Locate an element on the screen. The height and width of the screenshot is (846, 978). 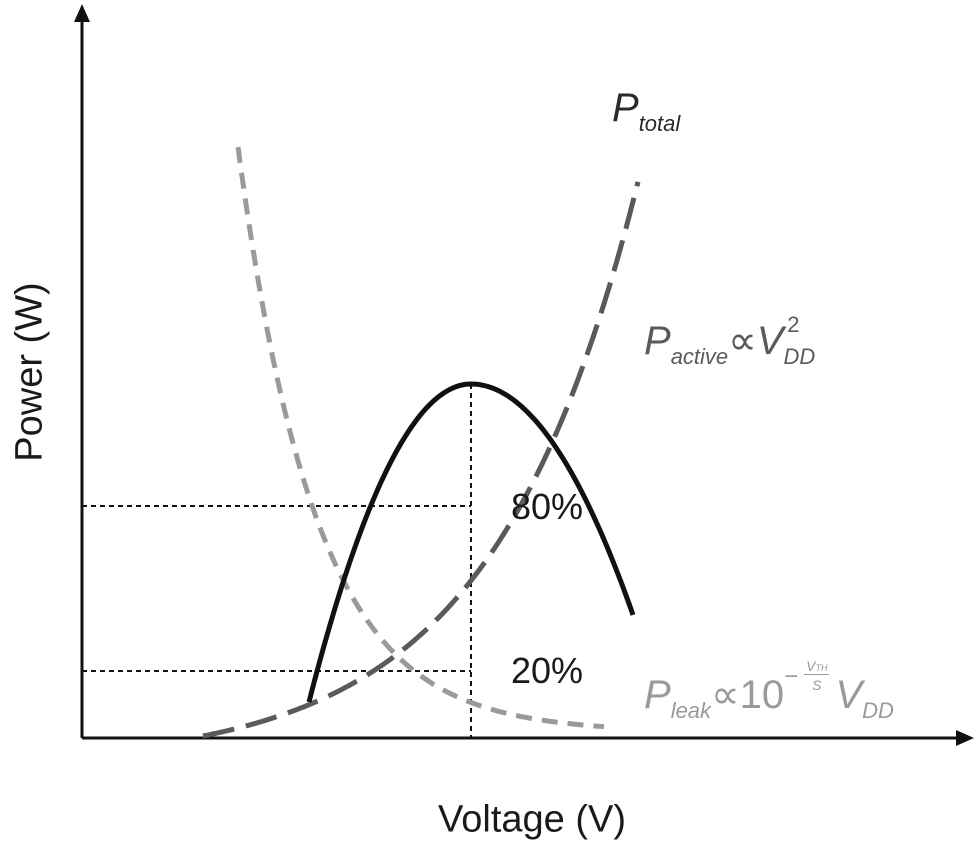
leak-symbol: P is located at coordinates (657, 695).